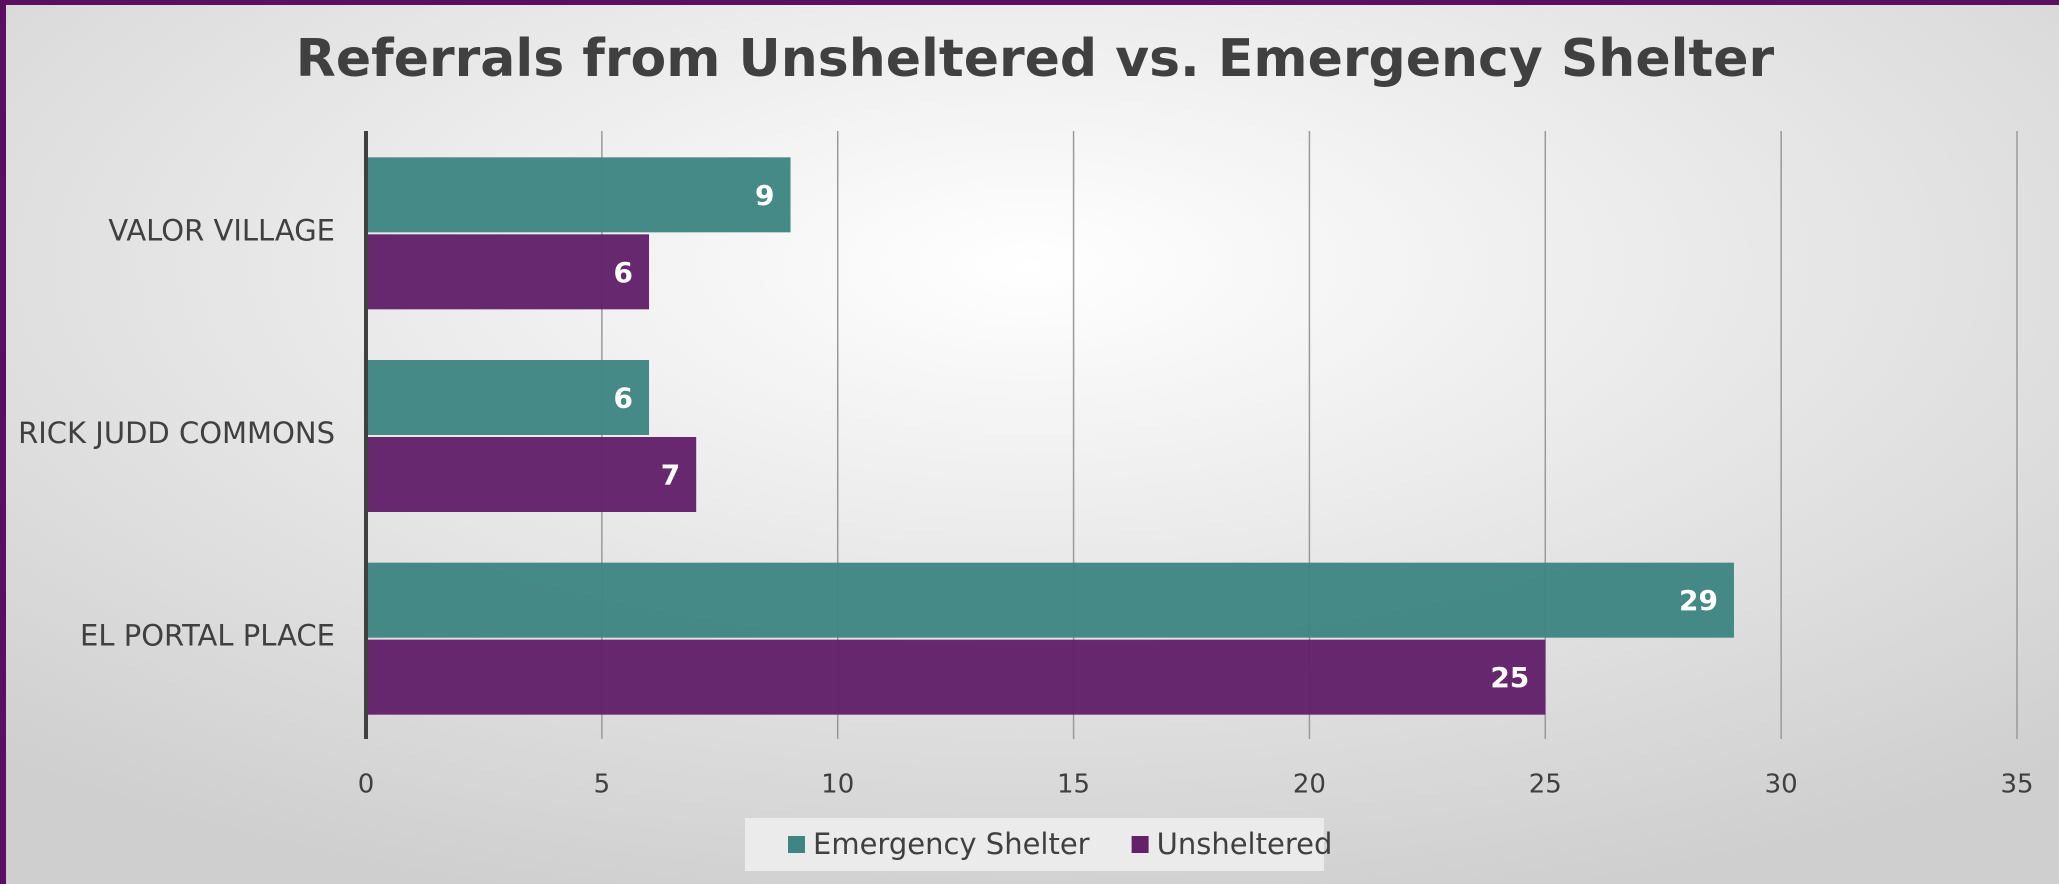 The width and height of the screenshot is (2059, 884). Describe the element at coordinates (1509, 677) in the screenshot. I see `data-label: 25` at that location.